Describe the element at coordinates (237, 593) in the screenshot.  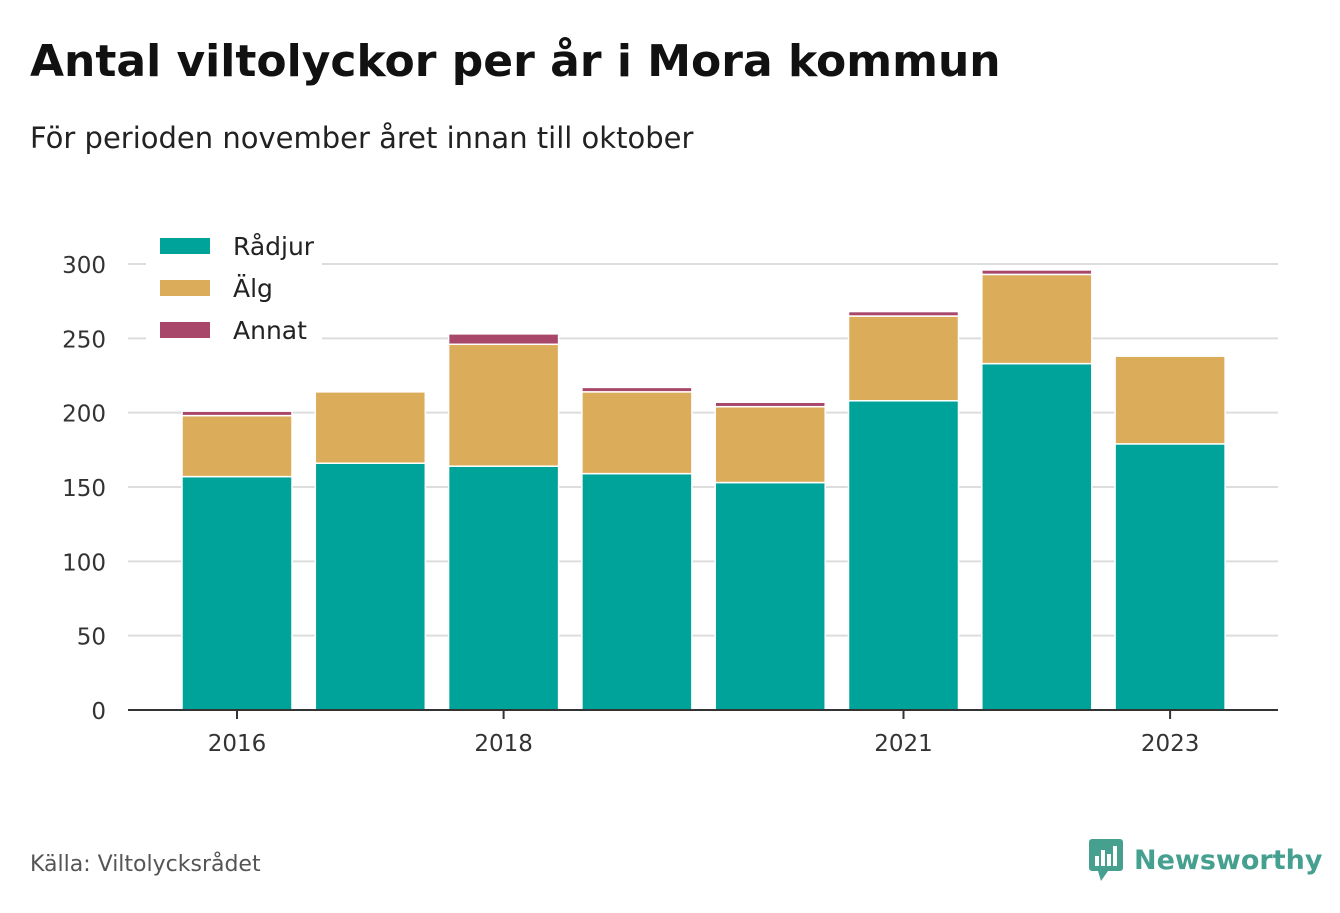
I see `bar-segment-radjur-2016` at that location.